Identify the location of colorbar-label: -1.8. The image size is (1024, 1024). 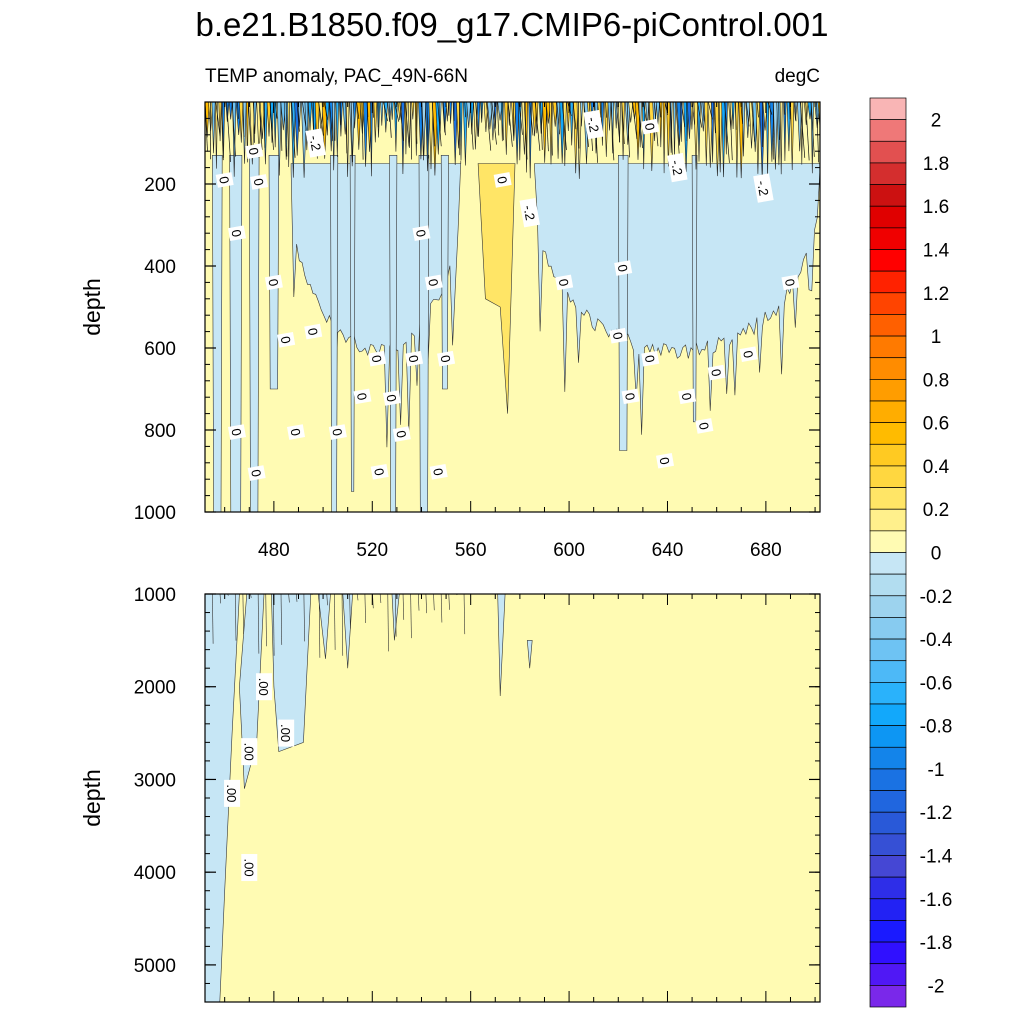
(936, 943).